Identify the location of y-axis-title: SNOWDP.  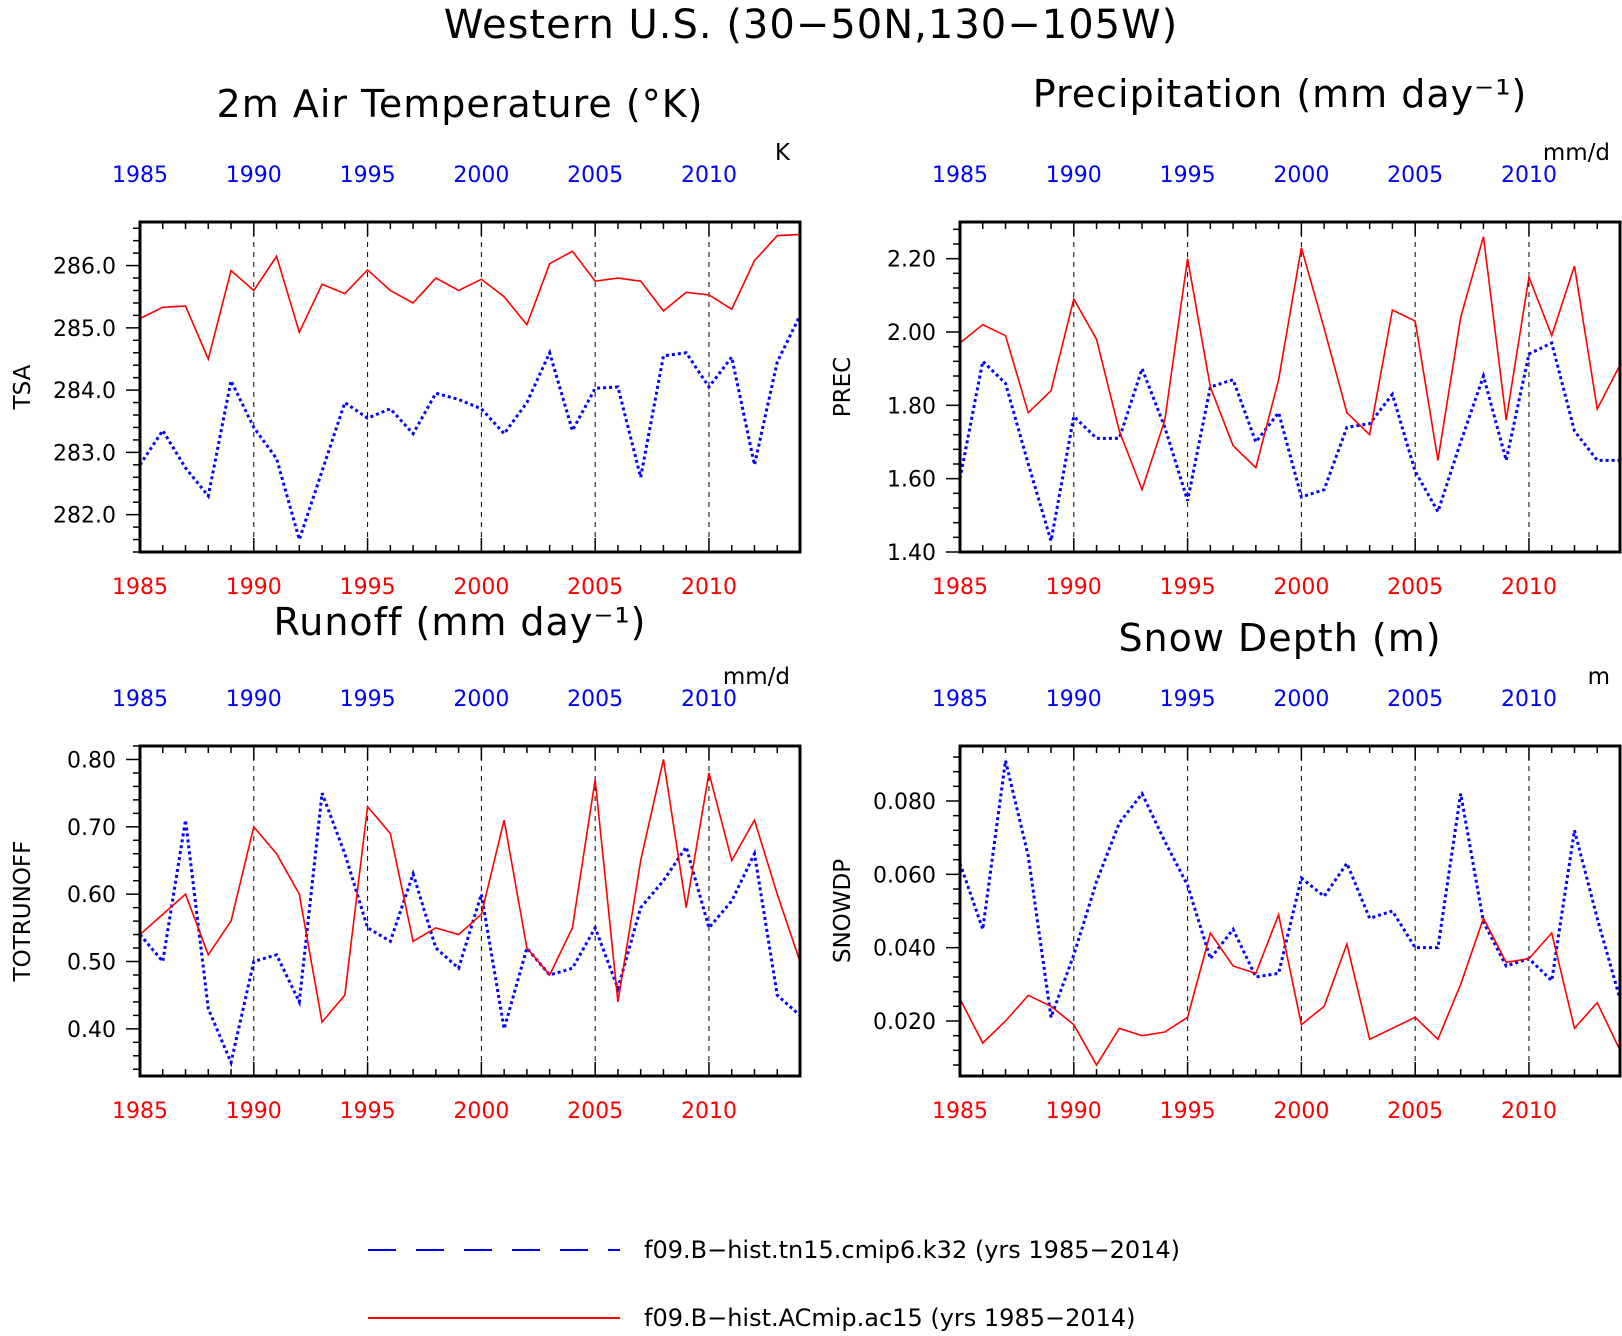
(843, 911).